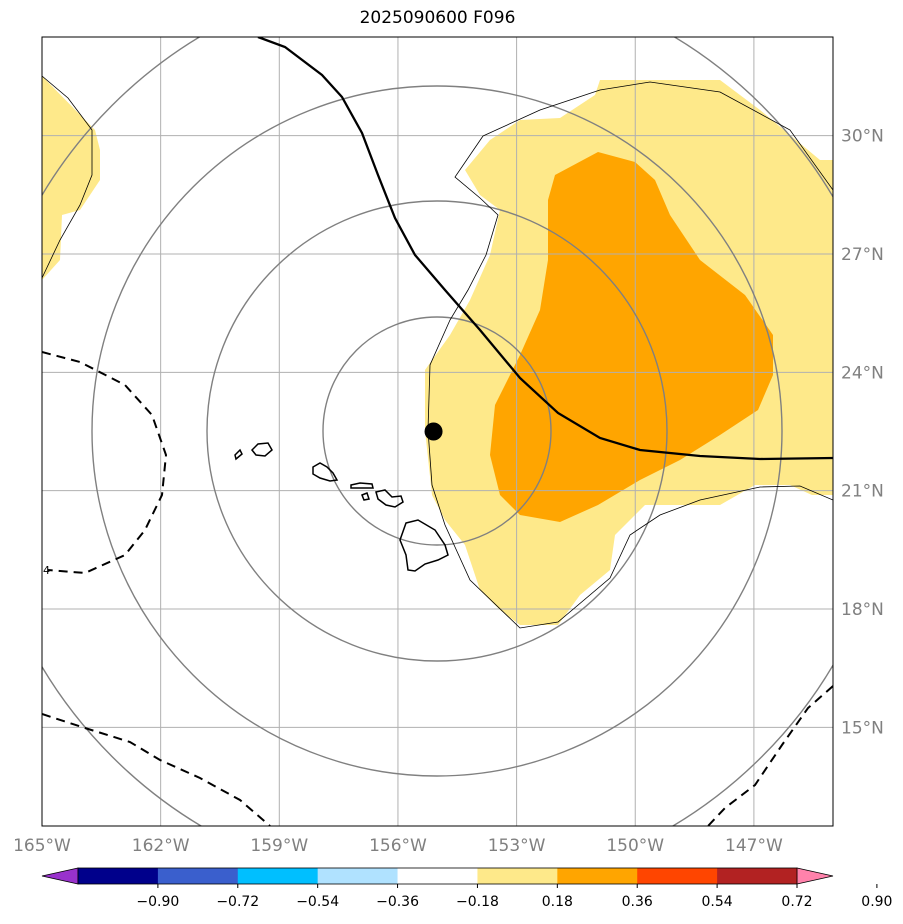 The height and width of the screenshot is (924, 903). What do you see at coordinates (437, 18) in the screenshot?
I see `map-title: 2025090600 F096` at bounding box center [437, 18].